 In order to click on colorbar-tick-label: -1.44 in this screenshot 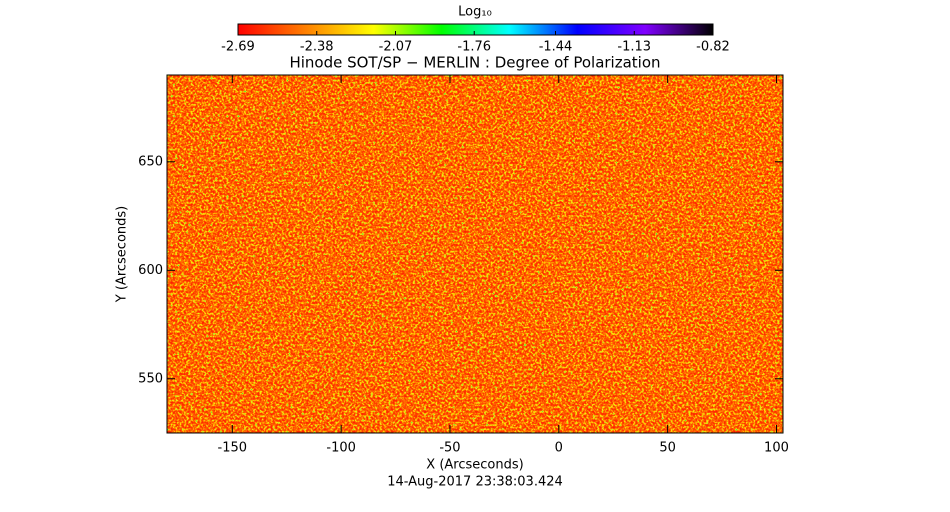, I will do `click(556, 47)`.